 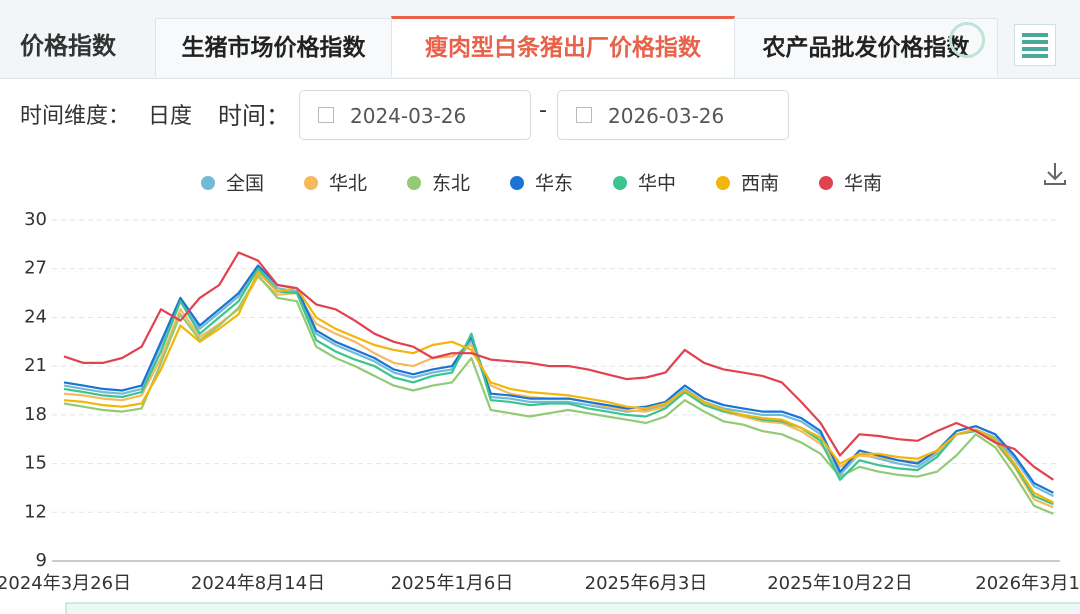 What do you see at coordinates (35, 365) in the screenshot?
I see `y-tick-label: 21` at bounding box center [35, 365].